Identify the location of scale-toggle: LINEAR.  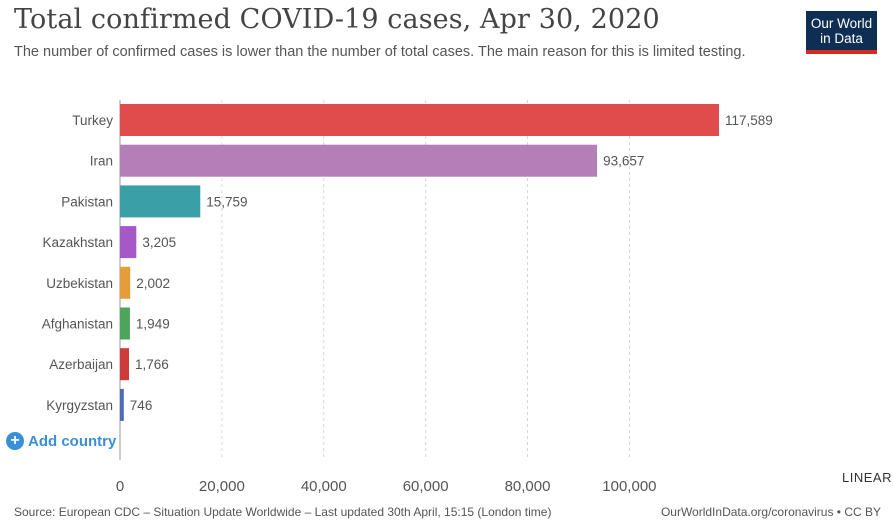
(867, 477).